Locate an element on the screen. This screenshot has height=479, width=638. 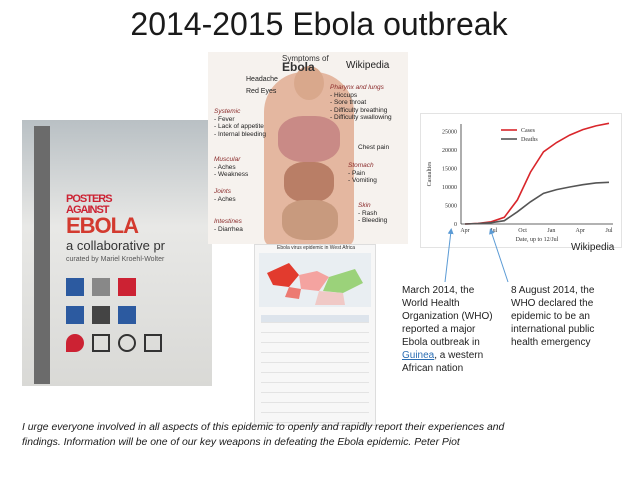
annotation-line: Ebola outbreak in is located at coordinates (441, 342).